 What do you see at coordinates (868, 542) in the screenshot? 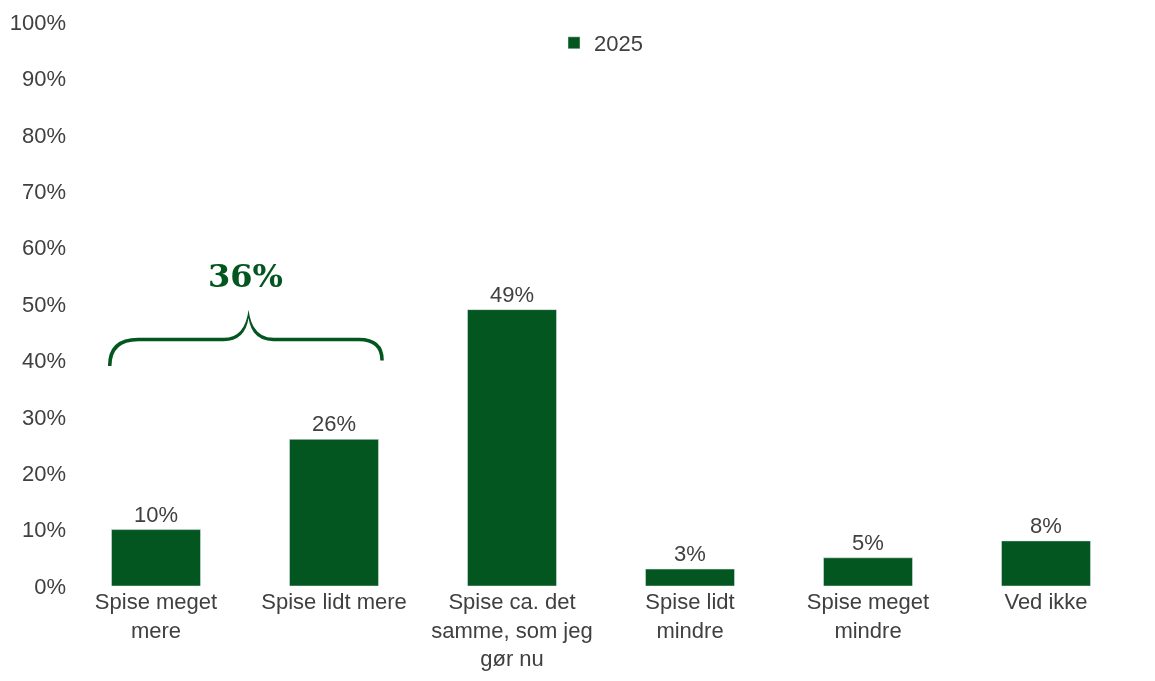
I see `data-label: 5%` at bounding box center [868, 542].